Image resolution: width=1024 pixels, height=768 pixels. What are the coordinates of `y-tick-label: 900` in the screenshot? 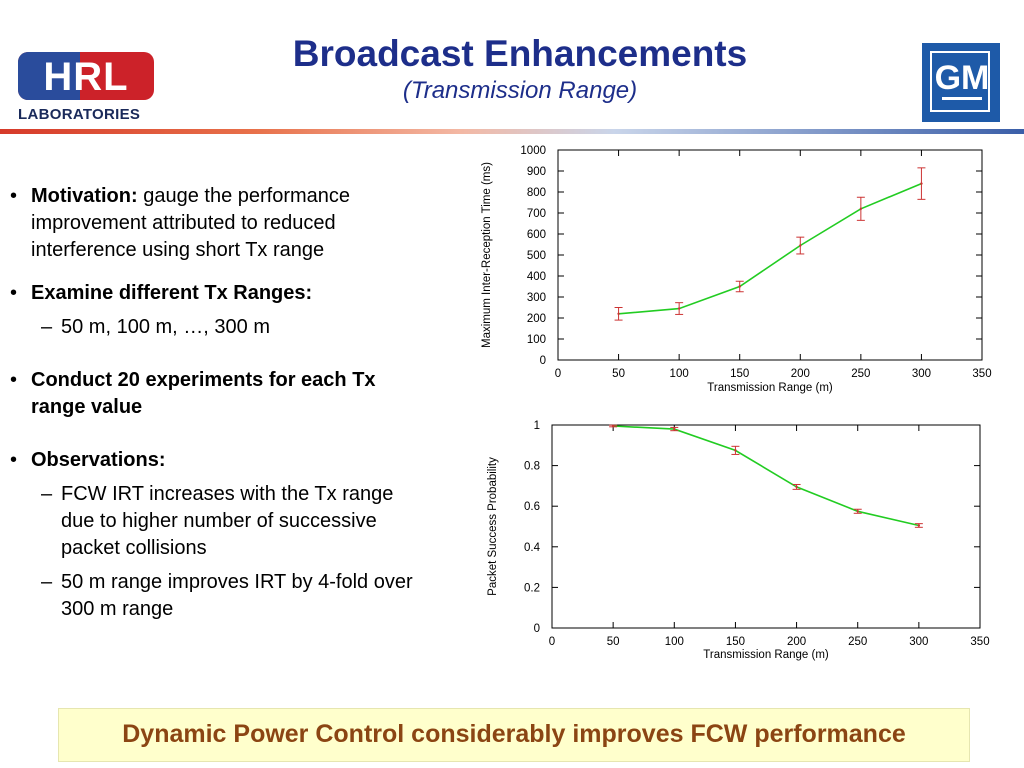 It's located at (536, 172).